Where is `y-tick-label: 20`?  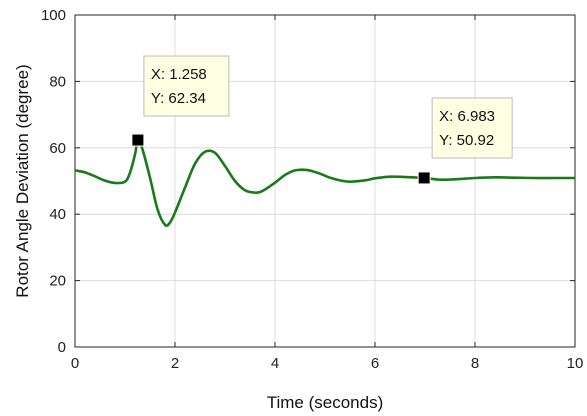 y-tick-label: 20 is located at coordinates (57, 281).